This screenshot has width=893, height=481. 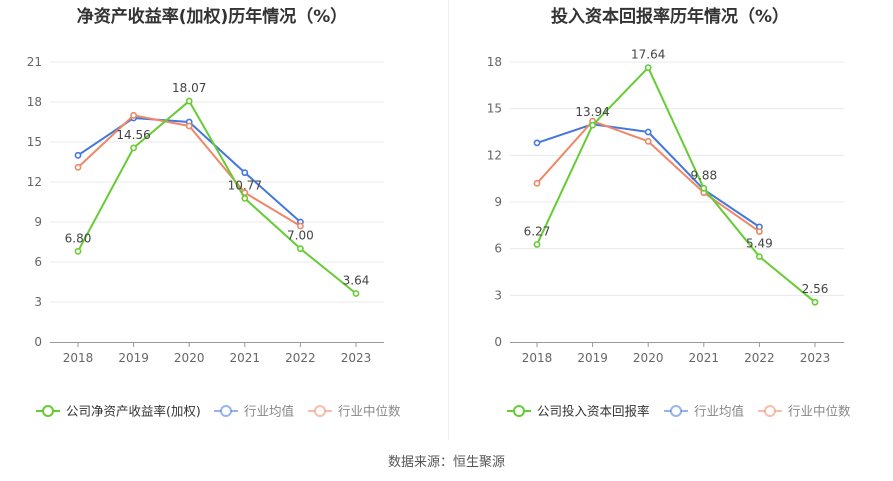 I want to click on data-label: 17.64, so click(x=648, y=55).